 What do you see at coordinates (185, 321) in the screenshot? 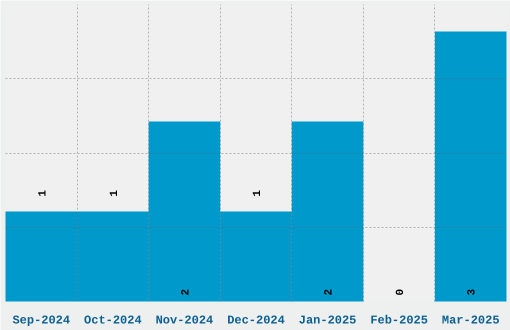
I see `x-tick-label: Nov-2024` at bounding box center [185, 321].